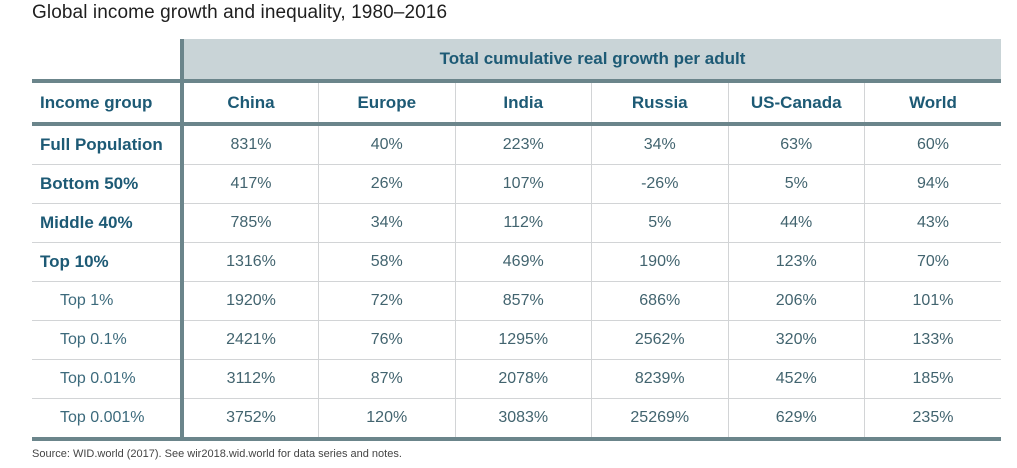 This screenshot has width=1017, height=468. Describe the element at coordinates (590, 60) in the screenshot. I see `band-header: Total cumulative real growth per adult` at that location.